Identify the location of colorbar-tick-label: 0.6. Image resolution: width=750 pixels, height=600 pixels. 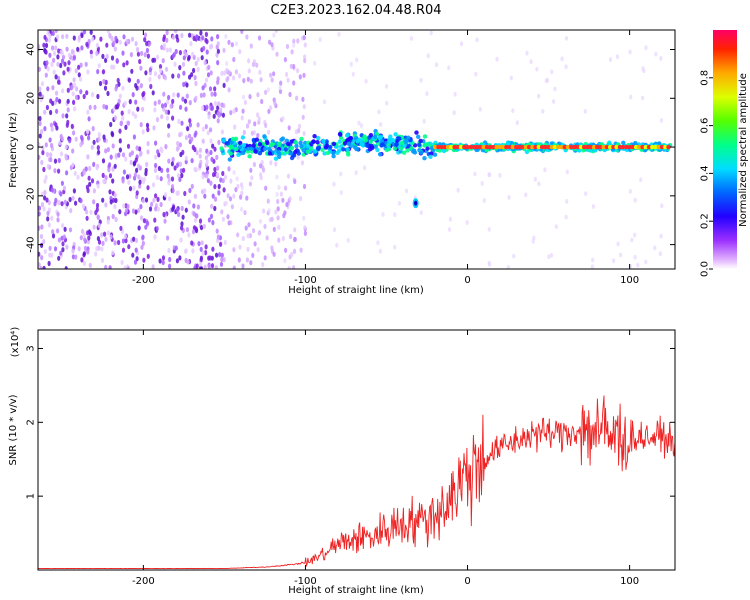
(705, 126).